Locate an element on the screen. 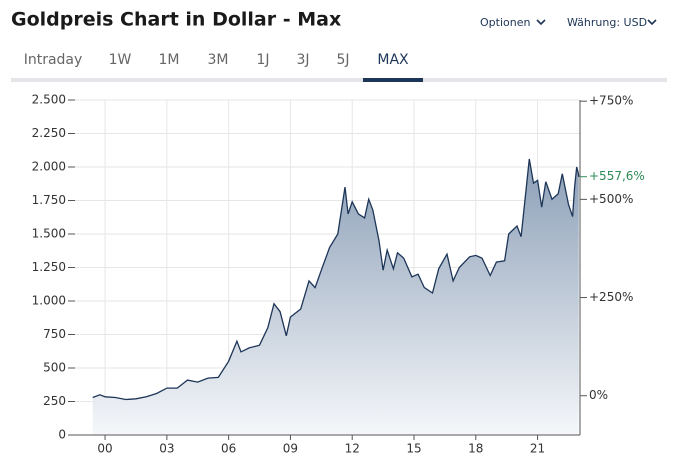 The height and width of the screenshot is (470, 675). tab: 1W is located at coordinates (120, 60).